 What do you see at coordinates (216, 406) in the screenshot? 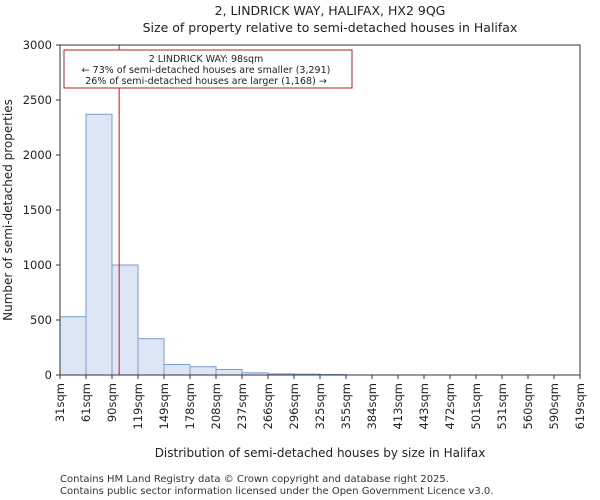
I see `x-tick-label: 208sqm` at bounding box center [216, 406].